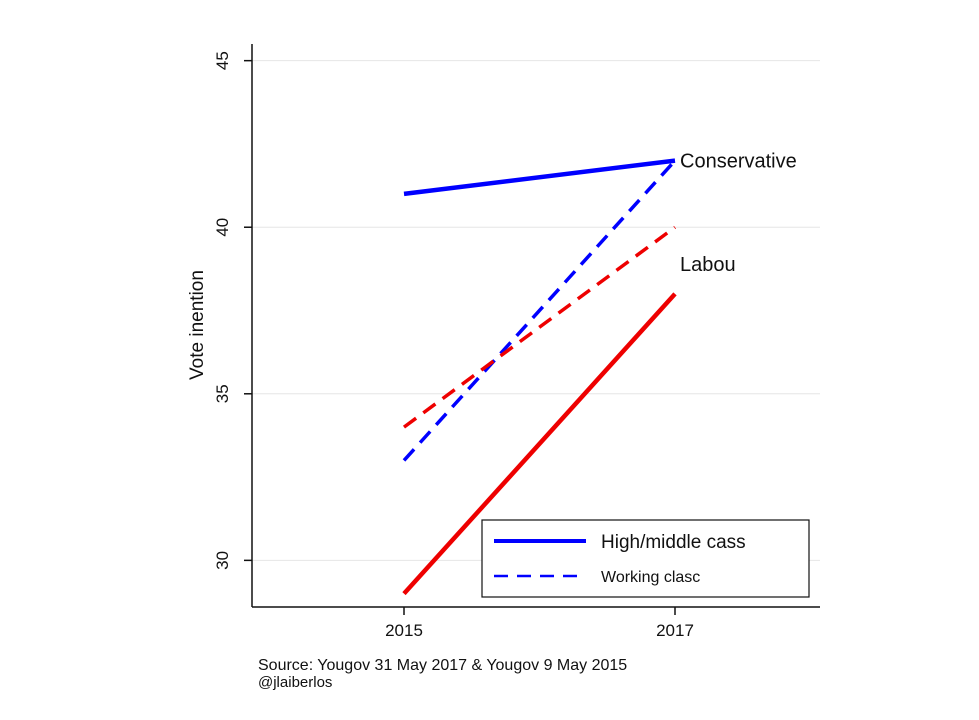  Describe the element at coordinates (539, 623) in the screenshot. I see `x-axis-ticks: 2015 2017` at that location.